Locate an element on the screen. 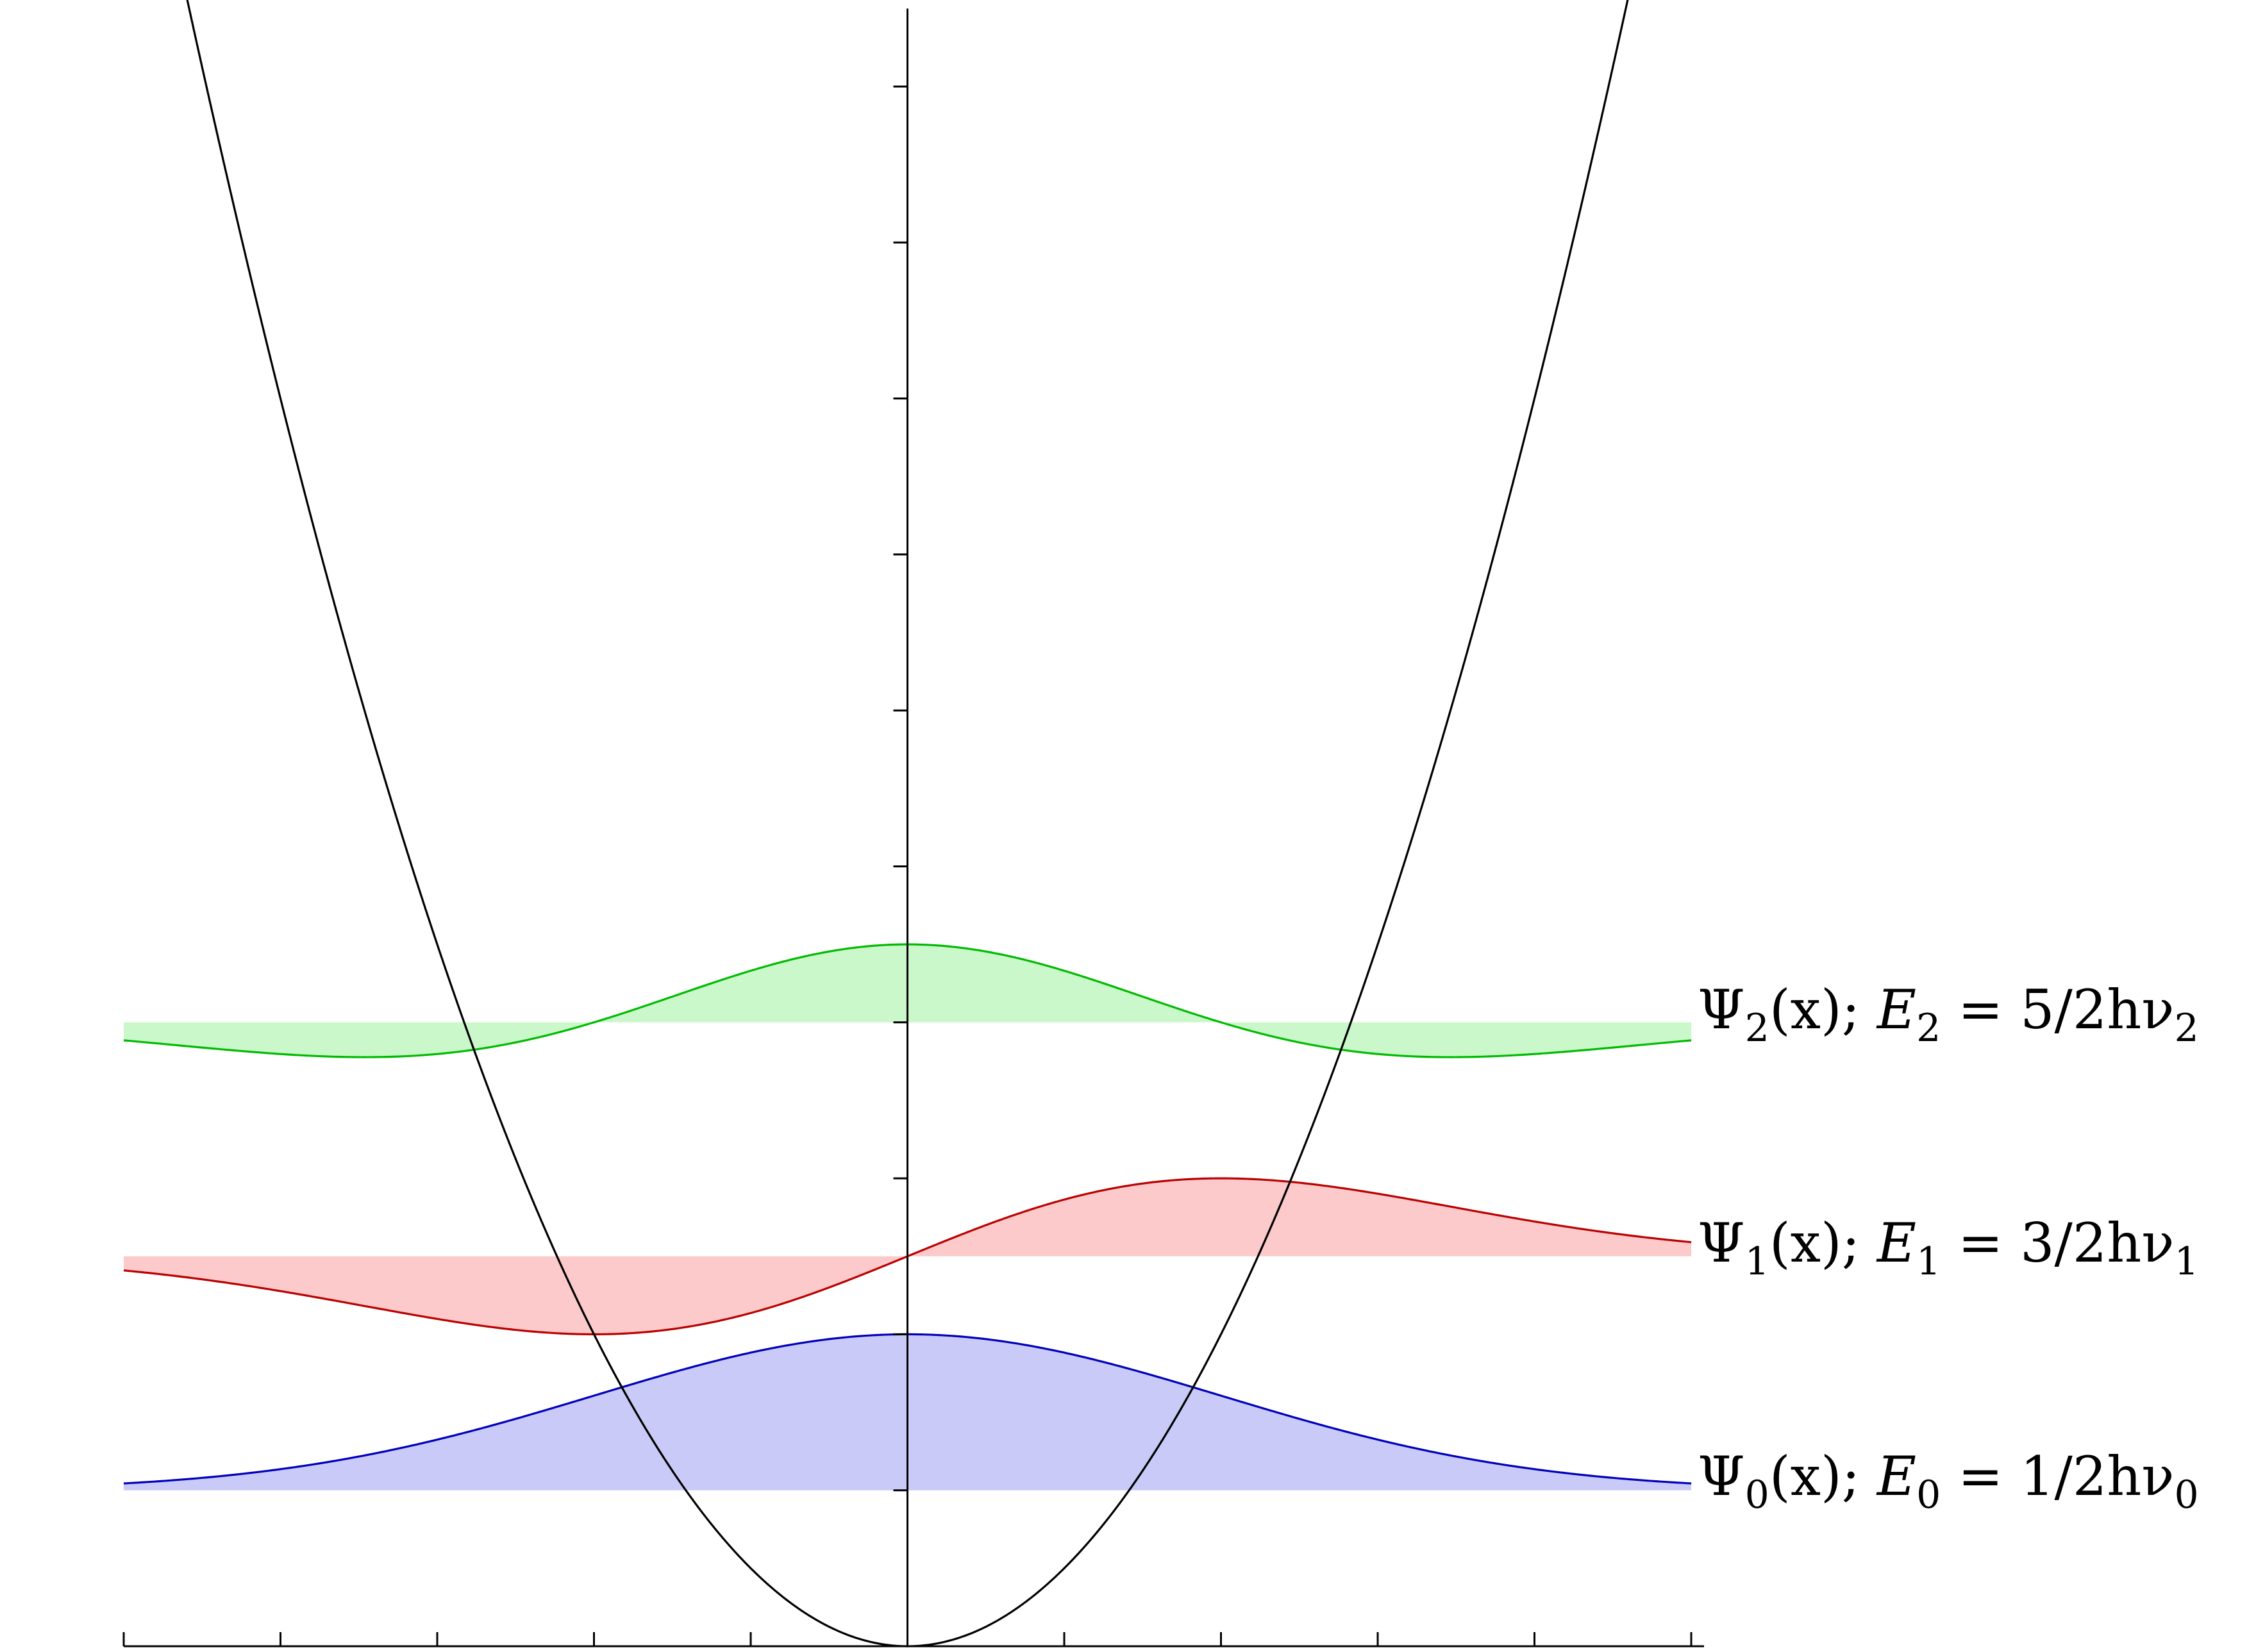 Image resolution: width=2265 pixels, height=1652 pixels. energy-label-1: Ψ1(x); E1 = 3/2hν1 is located at coordinates (1949, 1248).